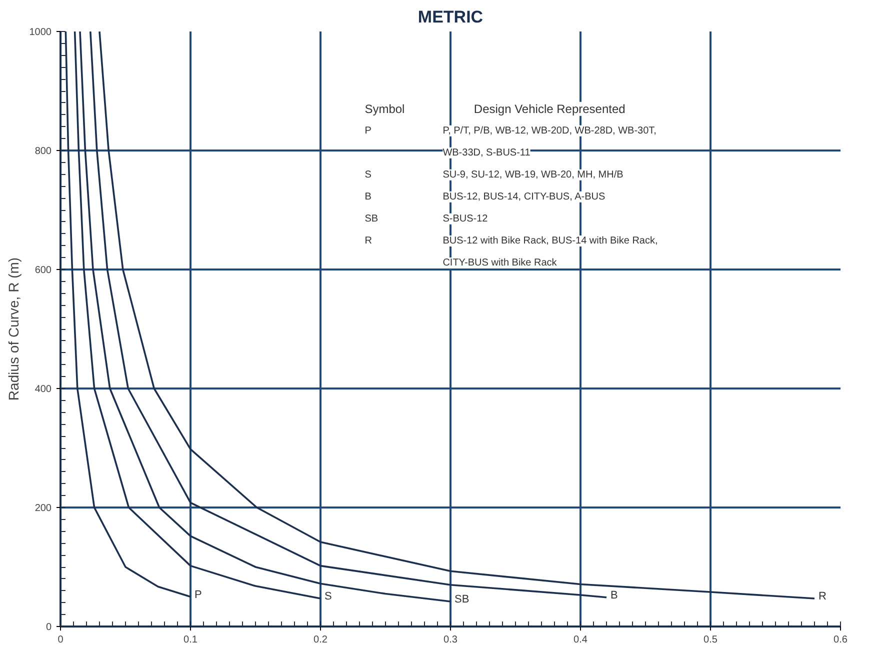  I want to click on x-tick-label: 0.2, so click(321, 640).